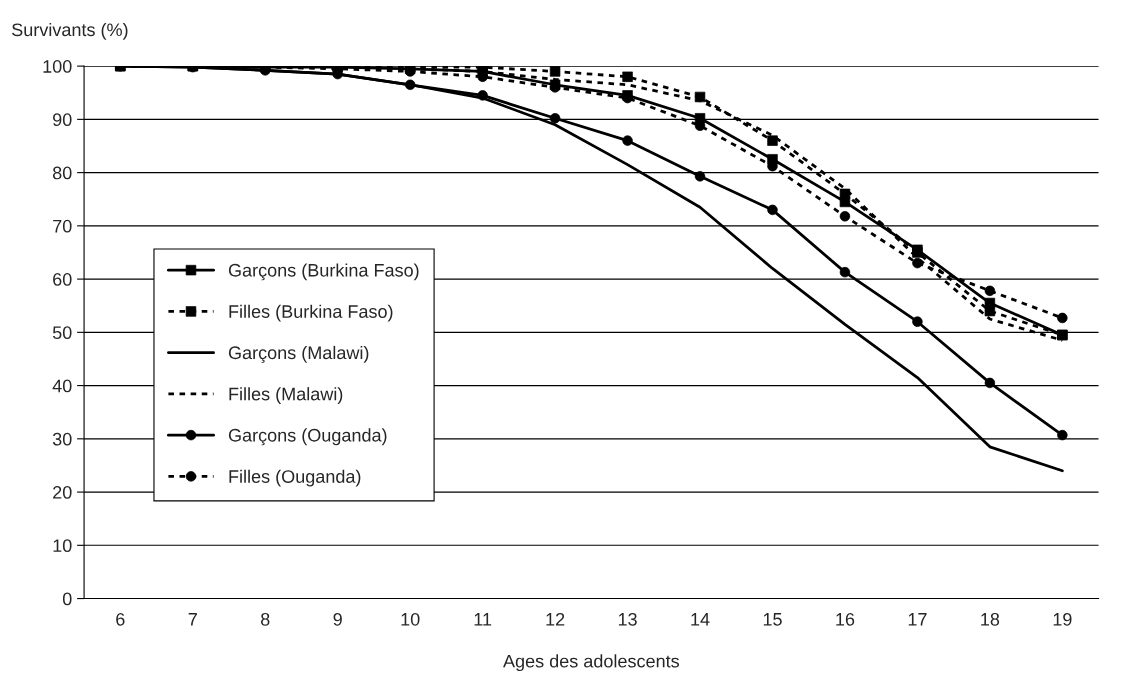 This screenshot has width=1121, height=696. Describe the element at coordinates (120, 619) in the screenshot. I see `x-tick-label: 6` at that location.